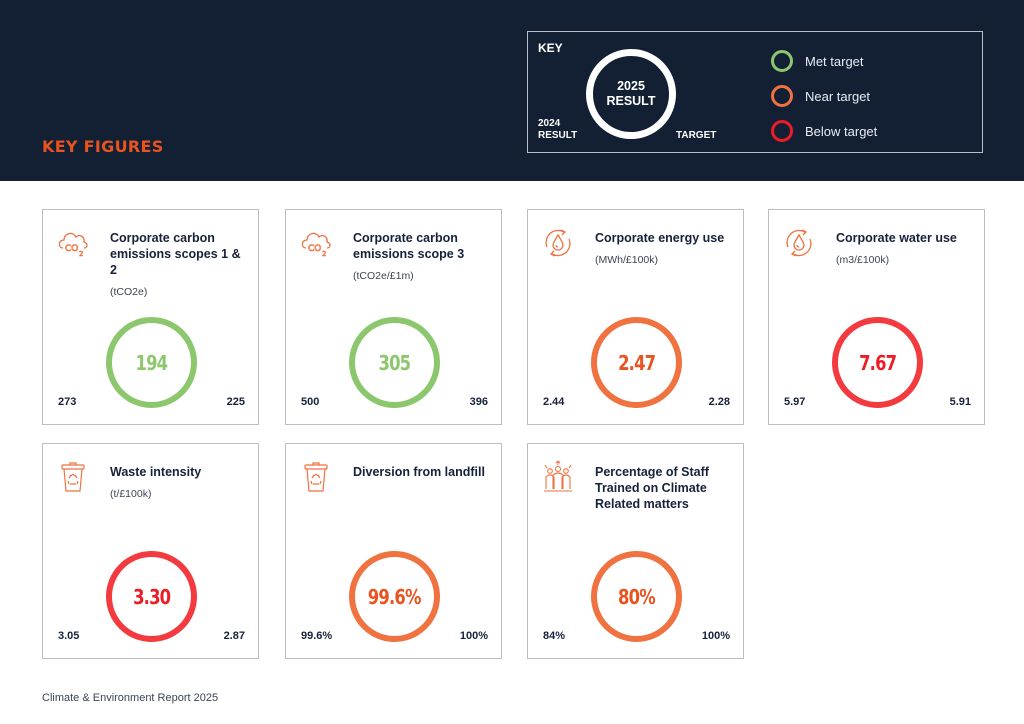  What do you see at coordinates (317, 636) in the screenshot?
I see `result-2024: 99.6%` at bounding box center [317, 636].